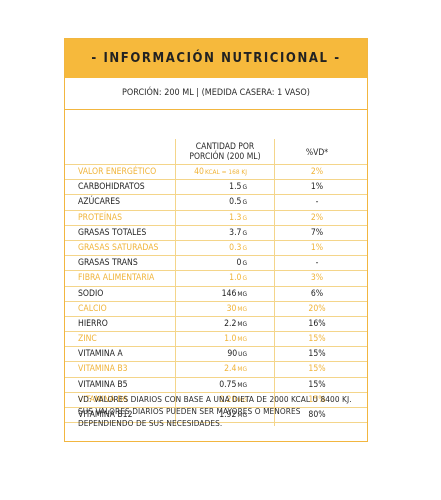  I want to click on amount-value: 0.20, so click(228, 399).